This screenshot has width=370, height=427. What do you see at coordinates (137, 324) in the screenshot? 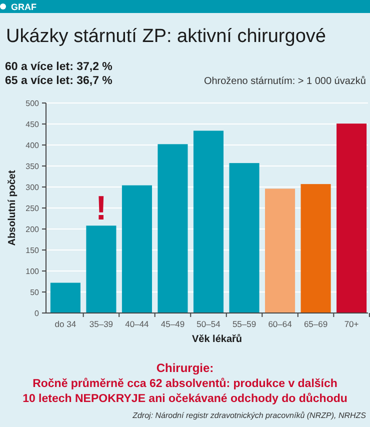
I see `x-tick-label: 40–44` at bounding box center [137, 324].